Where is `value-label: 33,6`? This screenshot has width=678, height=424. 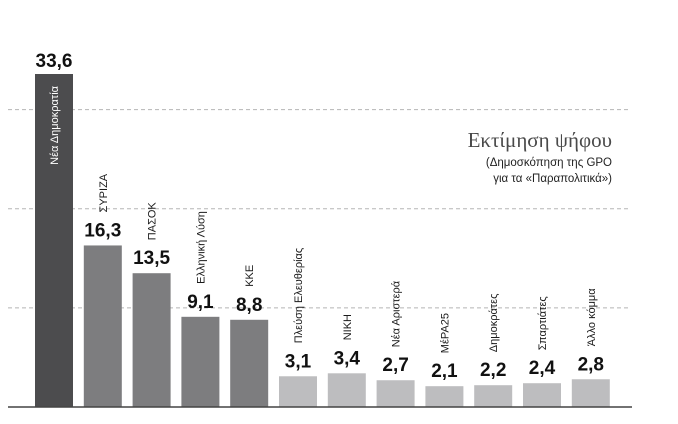 value-label: 33,6 is located at coordinates (54, 61).